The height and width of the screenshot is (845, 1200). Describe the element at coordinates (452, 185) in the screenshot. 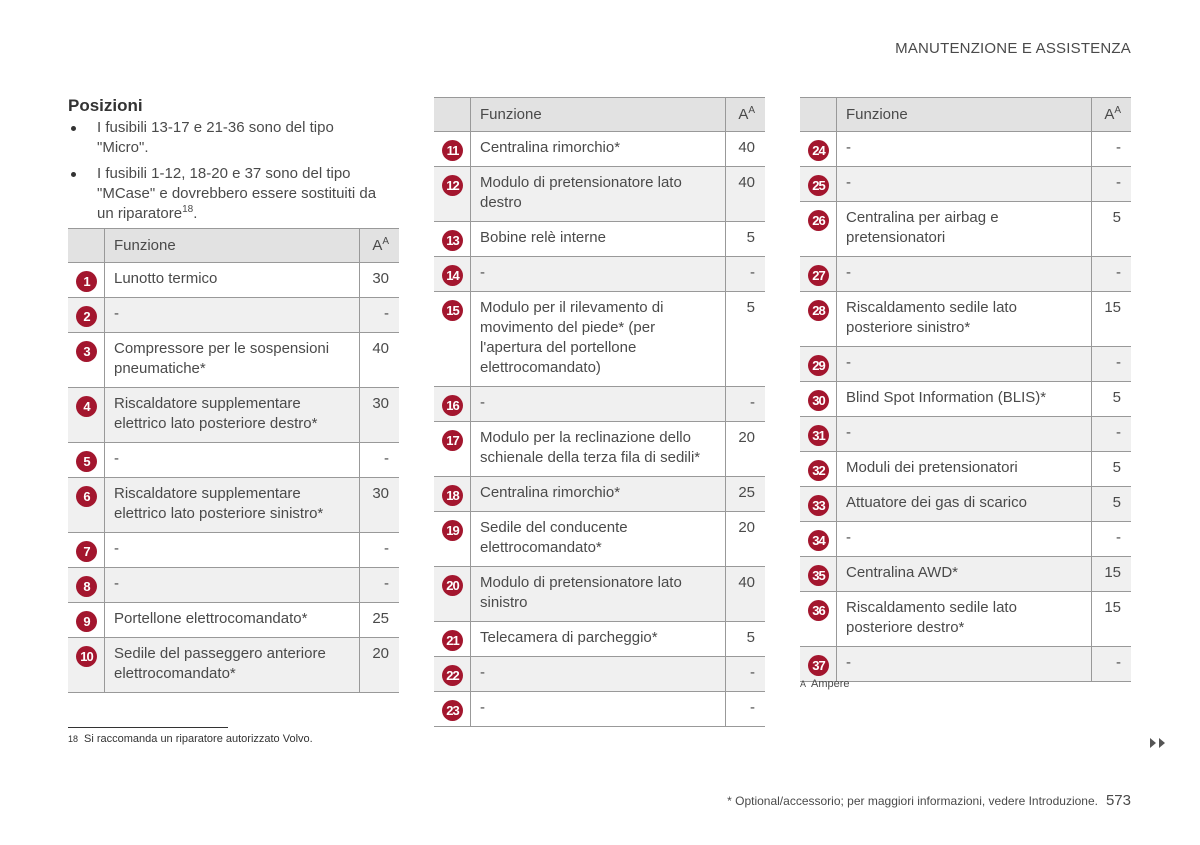

I see `fuse-number: 12` at that location.